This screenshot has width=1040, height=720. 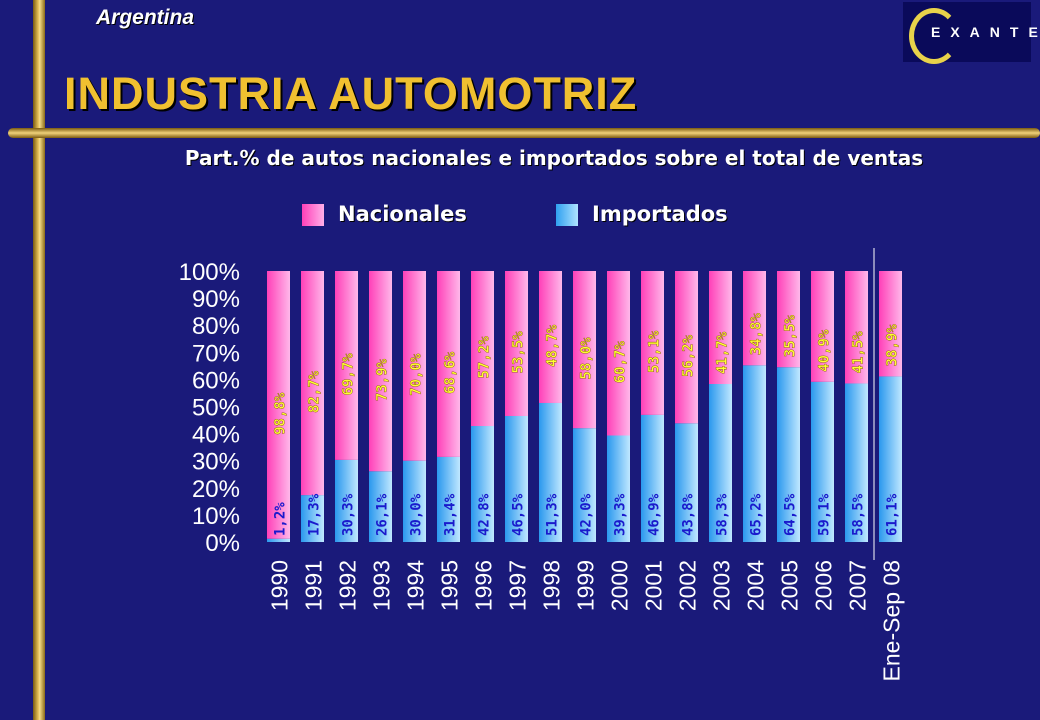 I want to click on data-label-importados: 39,3%, so click(x=621, y=514).